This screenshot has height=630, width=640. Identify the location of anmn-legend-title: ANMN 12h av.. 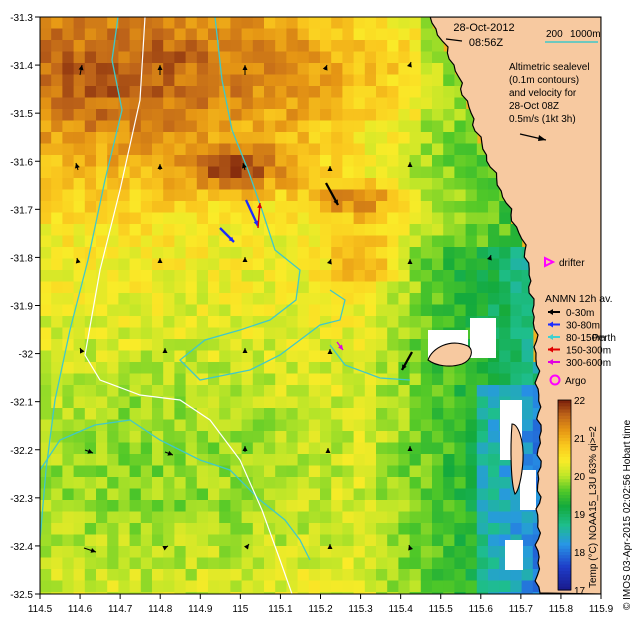
(579, 299).